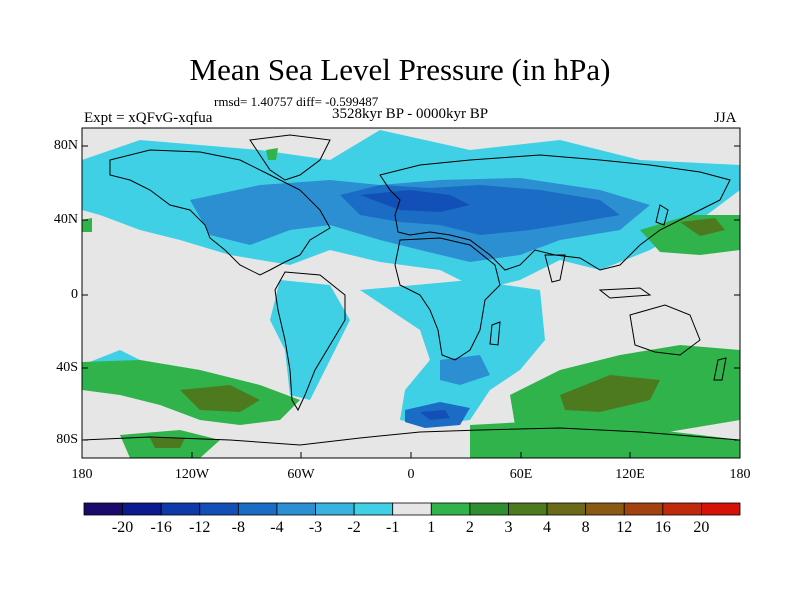 This screenshot has width=800, height=600. Describe the element at coordinates (65, 219) in the screenshot. I see `ytick-label: 40N` at that location.